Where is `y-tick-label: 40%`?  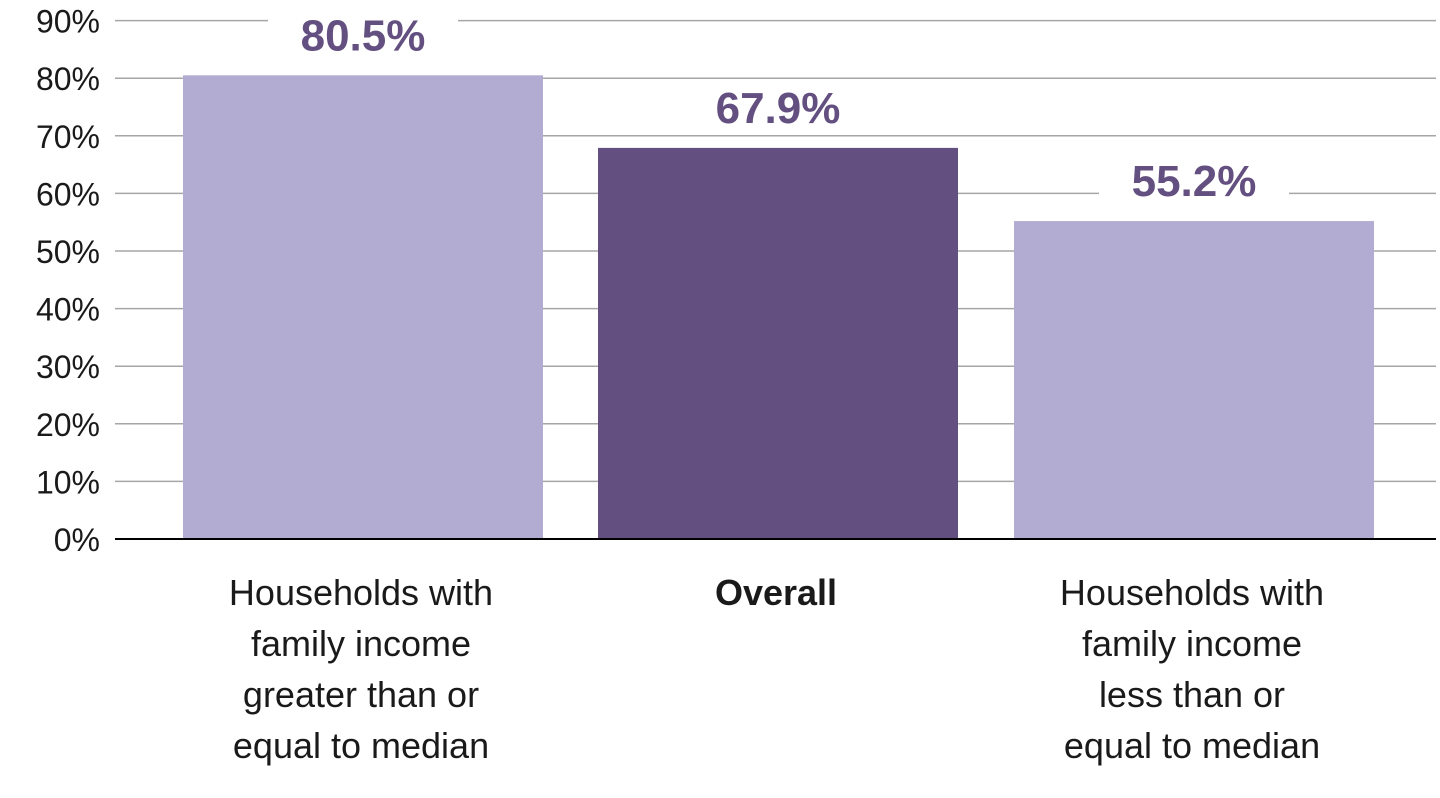
y-tick-label: 40% is located at coordinates (68, 310).